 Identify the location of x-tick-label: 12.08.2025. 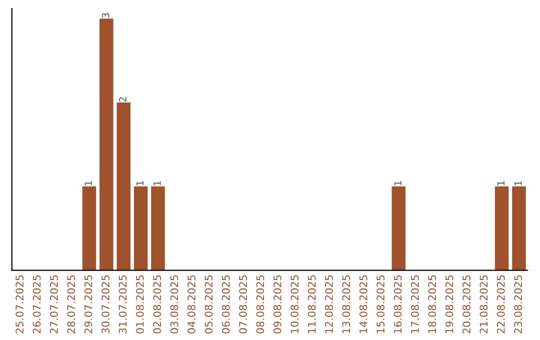
(329, 304).